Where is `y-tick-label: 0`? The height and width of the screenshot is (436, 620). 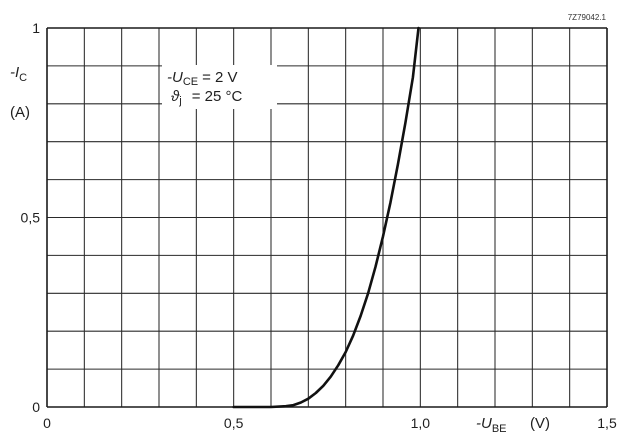
y-tick-label: 0 is located at coordinates (36, 407).